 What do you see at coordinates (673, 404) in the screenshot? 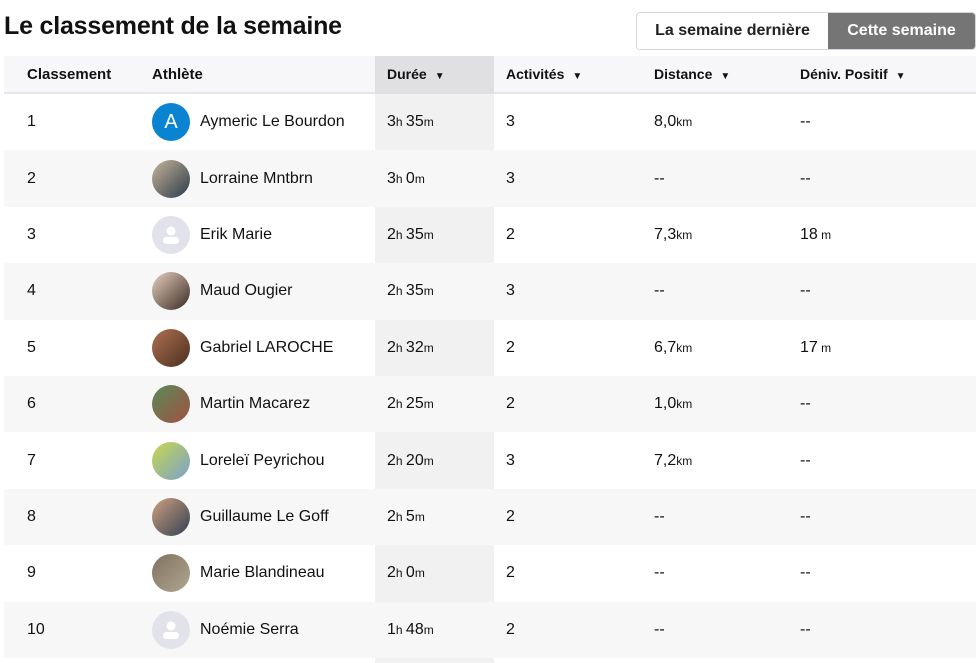
I see `distance: 1,0km` at bounding box center [673, 404].